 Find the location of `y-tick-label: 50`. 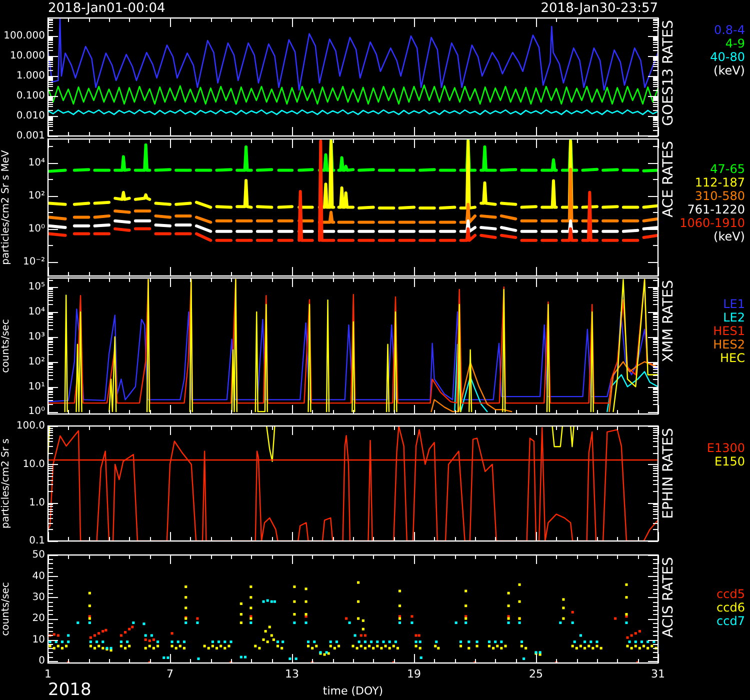

y-tick-label: 50 is located at coordinates (38, 555).